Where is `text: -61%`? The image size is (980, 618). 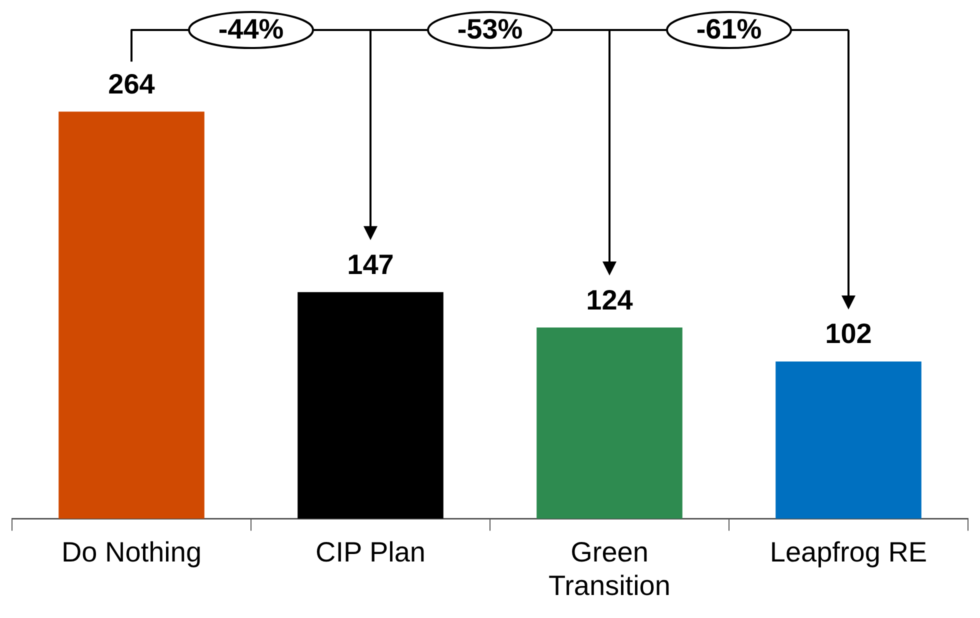
text: -61% is located at coordinates (729, 29).